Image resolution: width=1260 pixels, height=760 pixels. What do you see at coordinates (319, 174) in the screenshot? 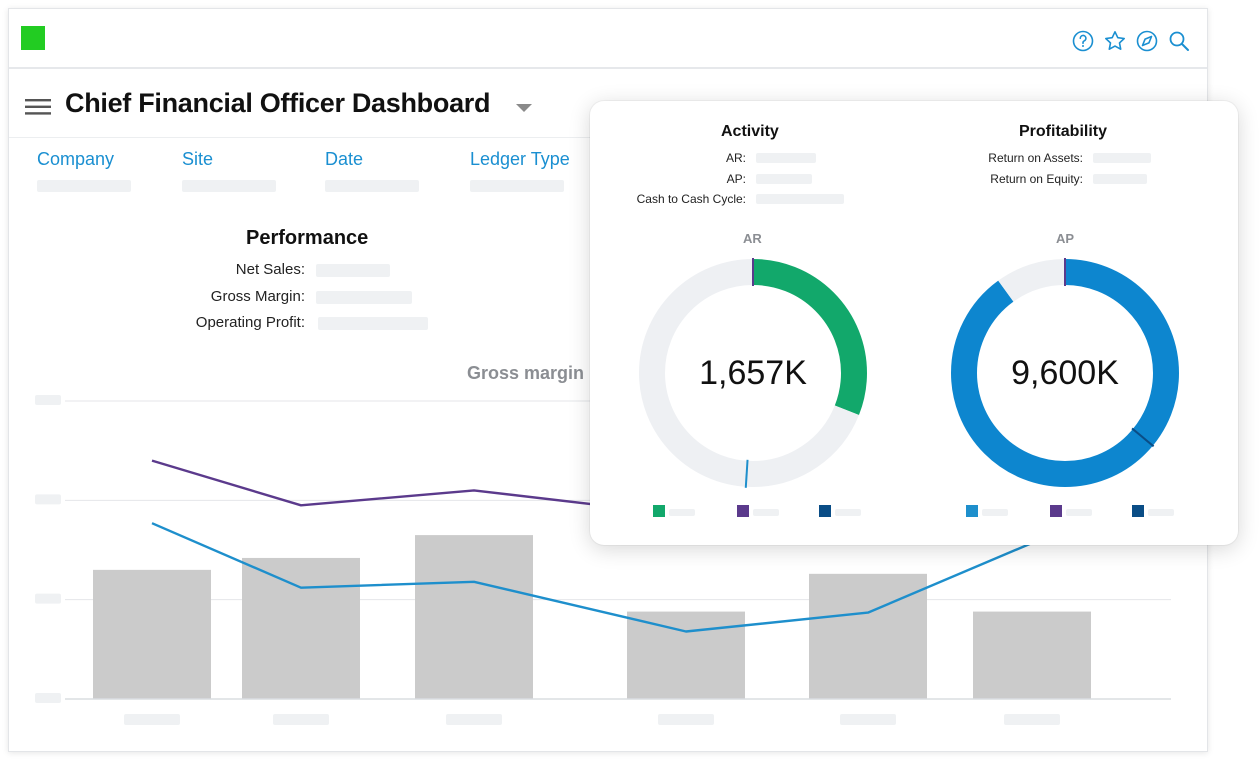
I see `filter-bar: Company Site Date Ledger Type` at bounding box center [319, 174].